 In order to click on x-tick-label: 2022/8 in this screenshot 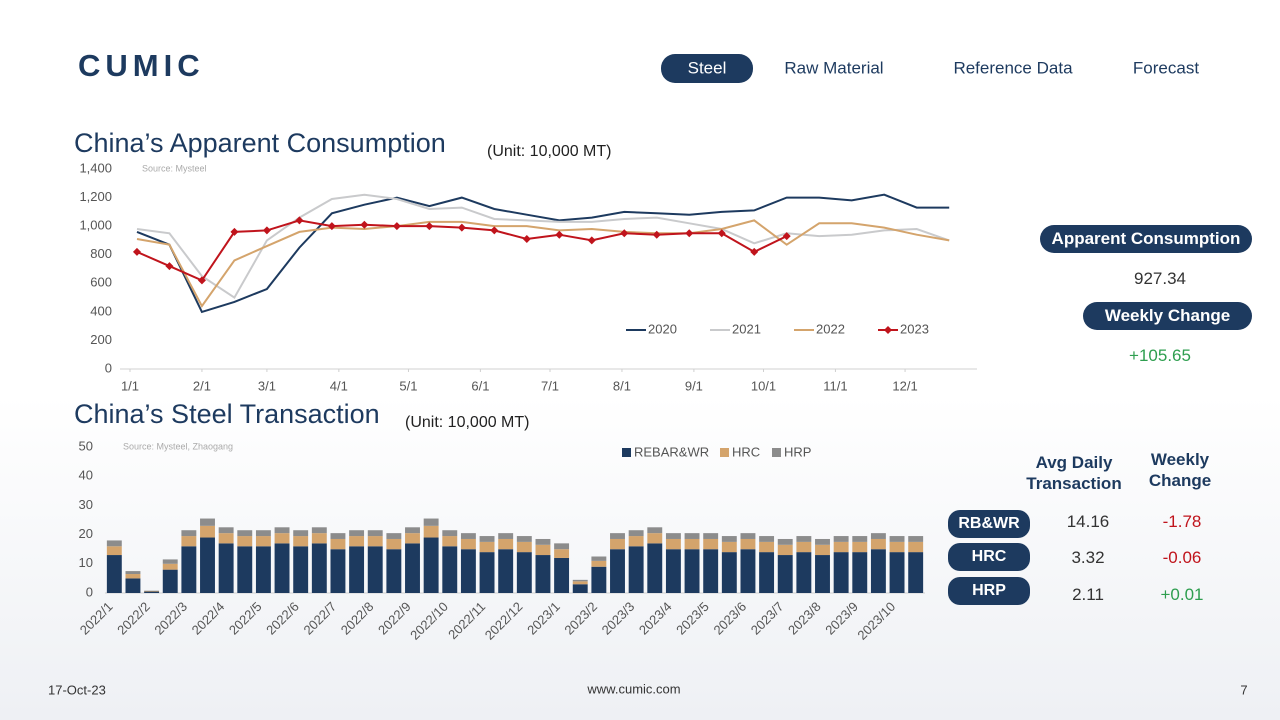, I will do `click(357, 618)`.